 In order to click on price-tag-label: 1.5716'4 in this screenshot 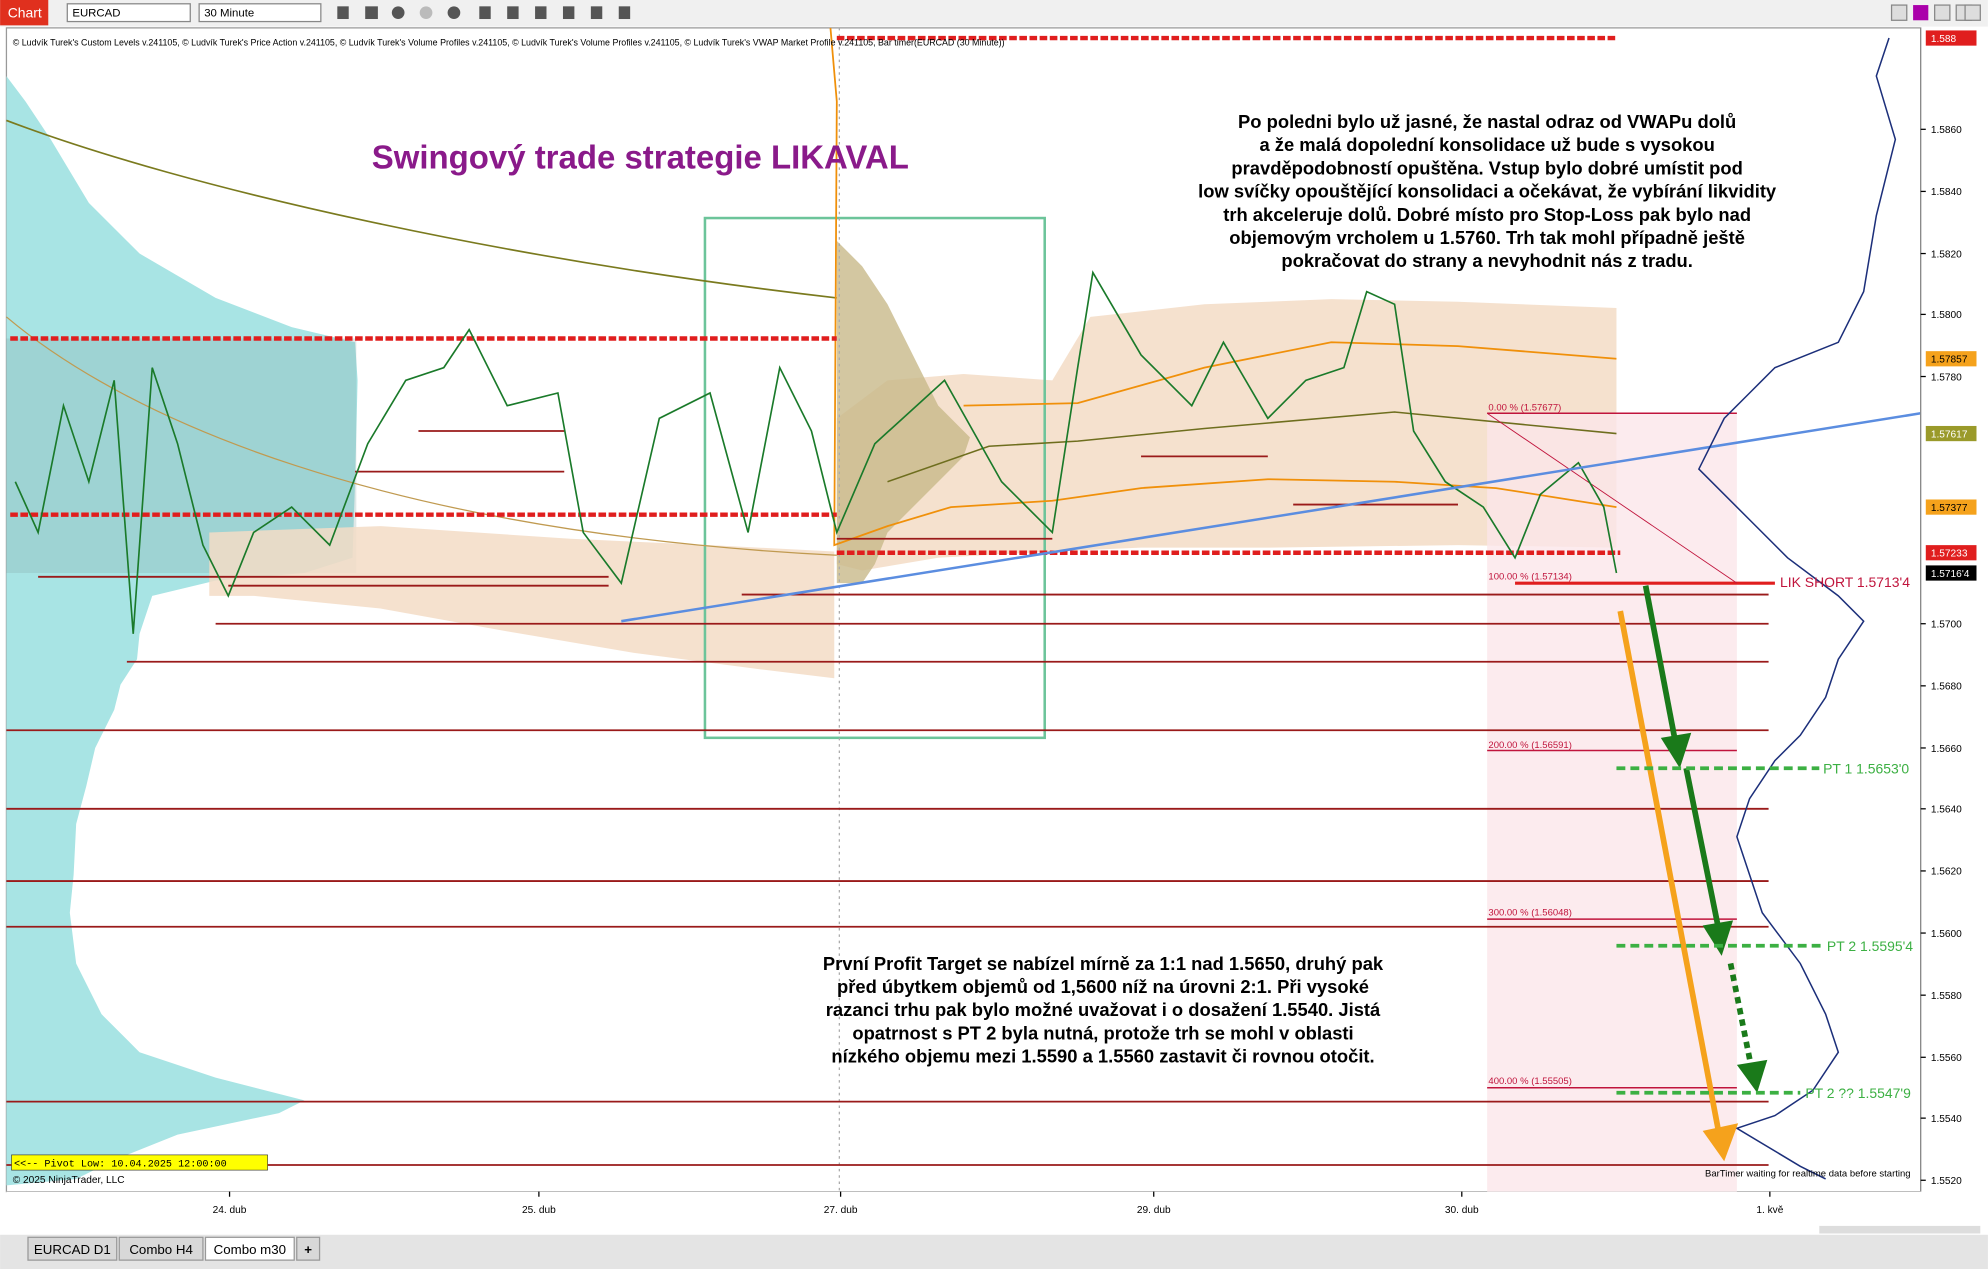, I will do `click(1950, 574)`.